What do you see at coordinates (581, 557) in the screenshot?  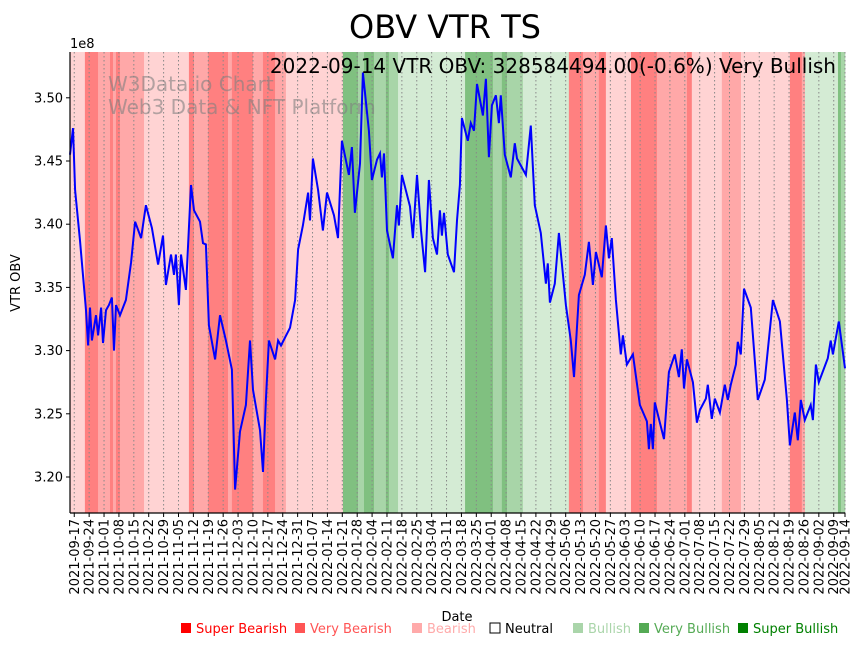 I see `x-tick-label: 2022-05-13` at bounding box center [581, 557].